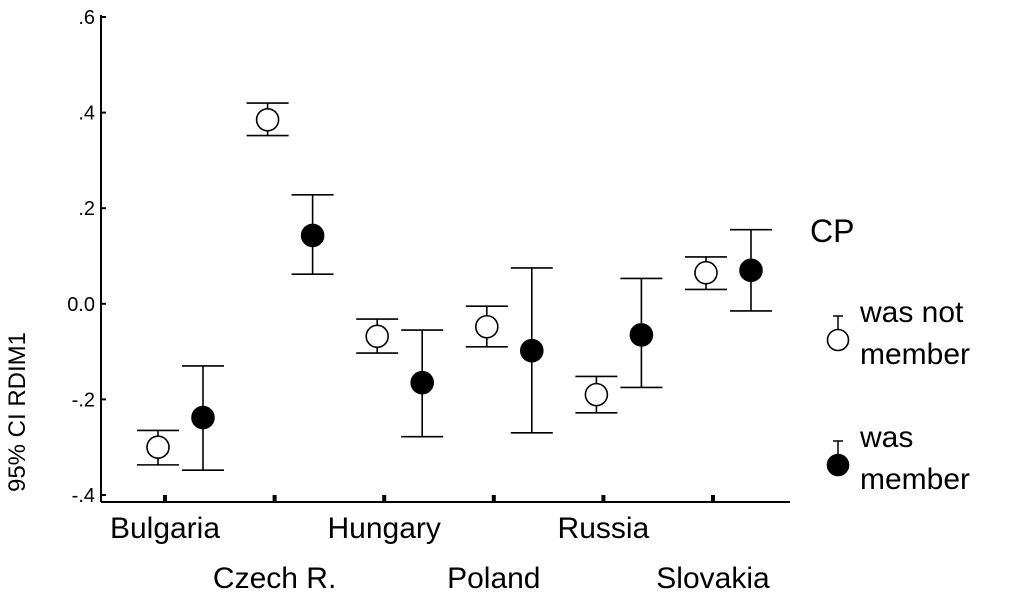 The width and height of the screenshot is (1010, 597). I want to click on legend-title: CP, so click(832, 231).